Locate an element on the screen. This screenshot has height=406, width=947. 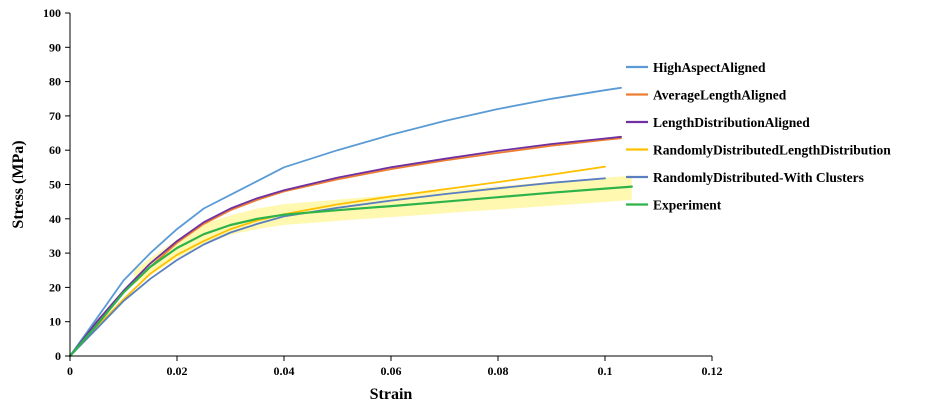
x-tick-label: 0.02 is located at coordinates (177, 371).